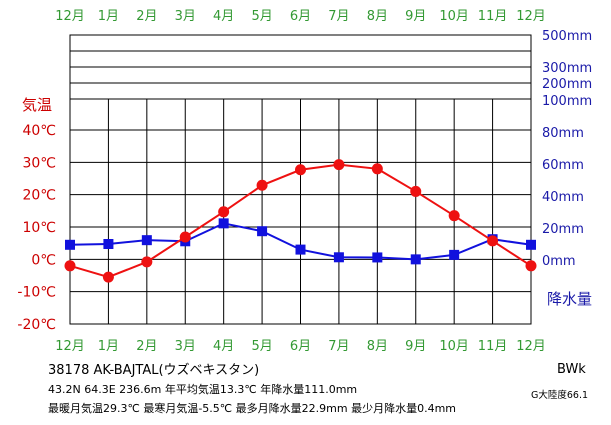 The image size is (611, 425). What do you see at coordinates (567, 68) in the screenshot?
I see `precipitation-tick-label: 300mm` at bounding box center [567, 68].